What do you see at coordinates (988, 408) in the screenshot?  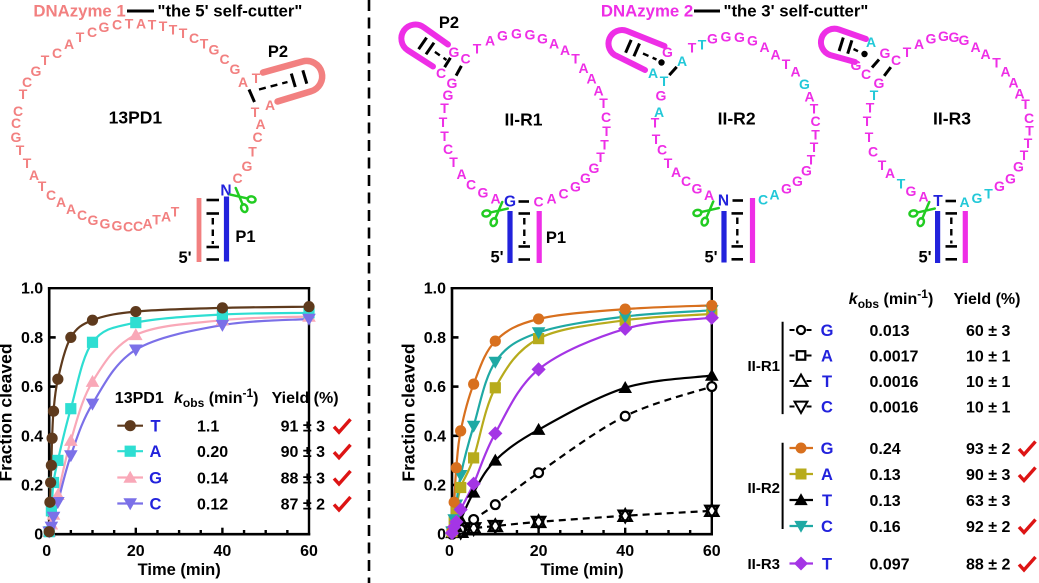 I see `svg-text: 10 ± 1` at bounding box center [988, 408].